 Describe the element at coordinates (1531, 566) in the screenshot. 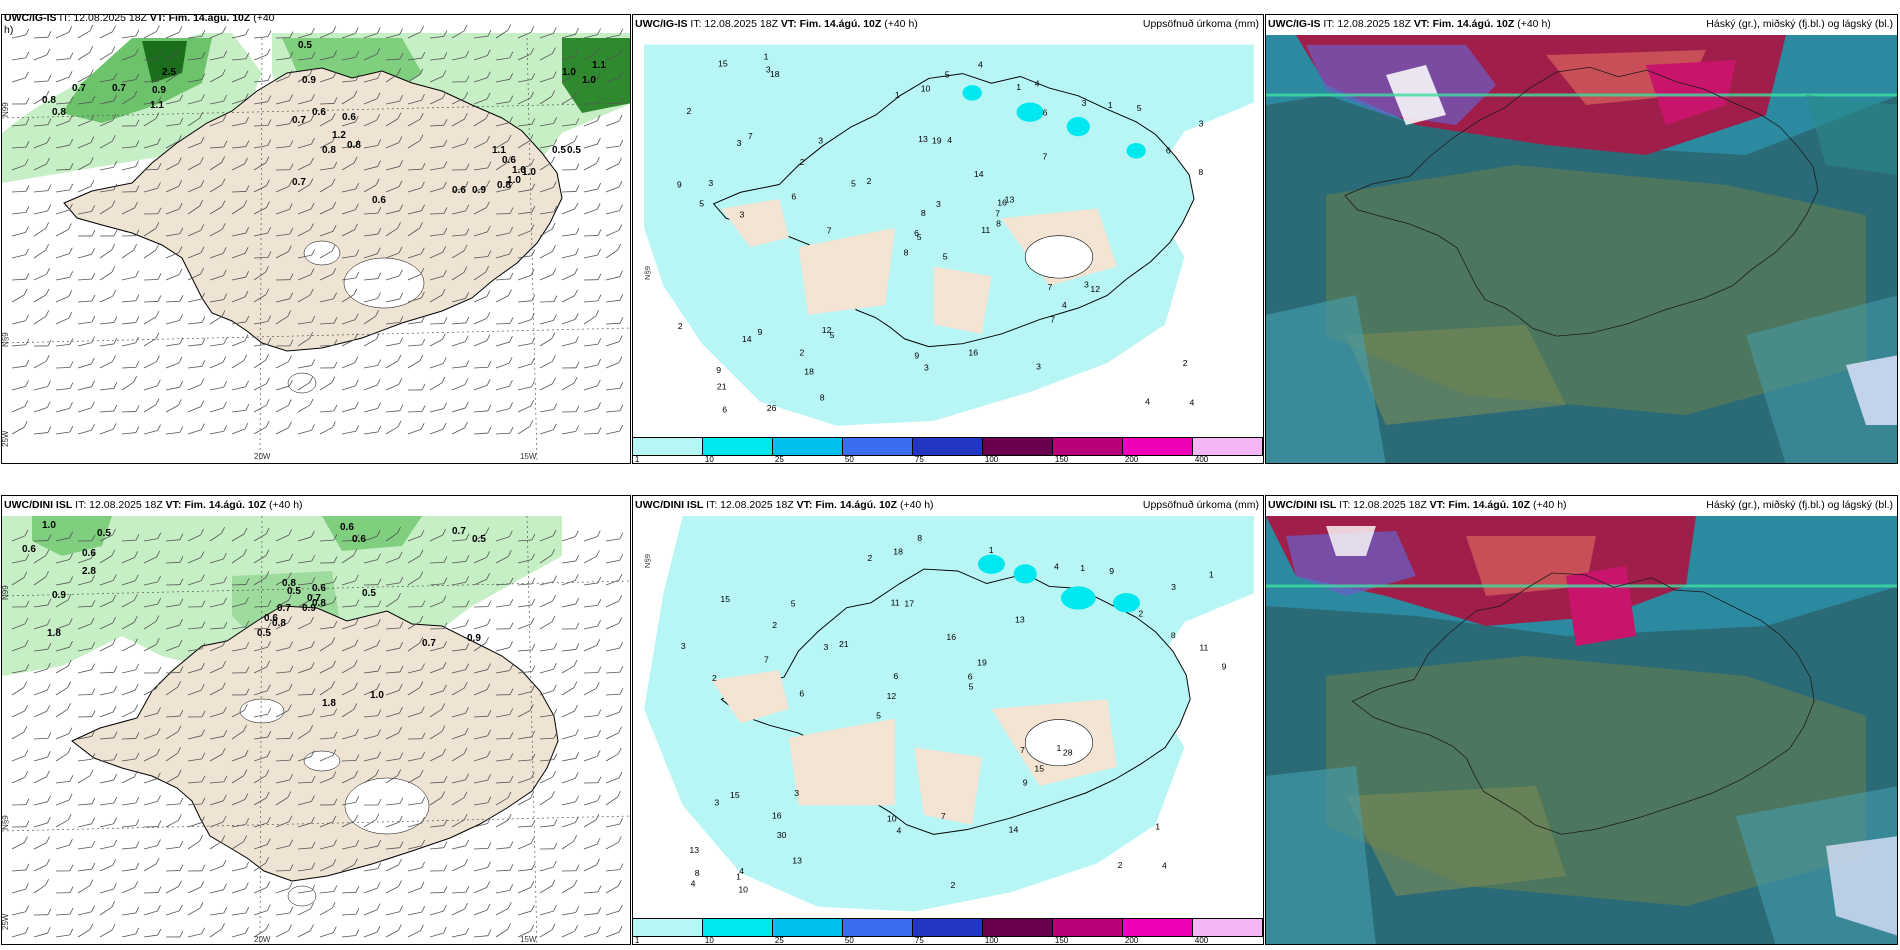

I see `cloud-high` at that location.